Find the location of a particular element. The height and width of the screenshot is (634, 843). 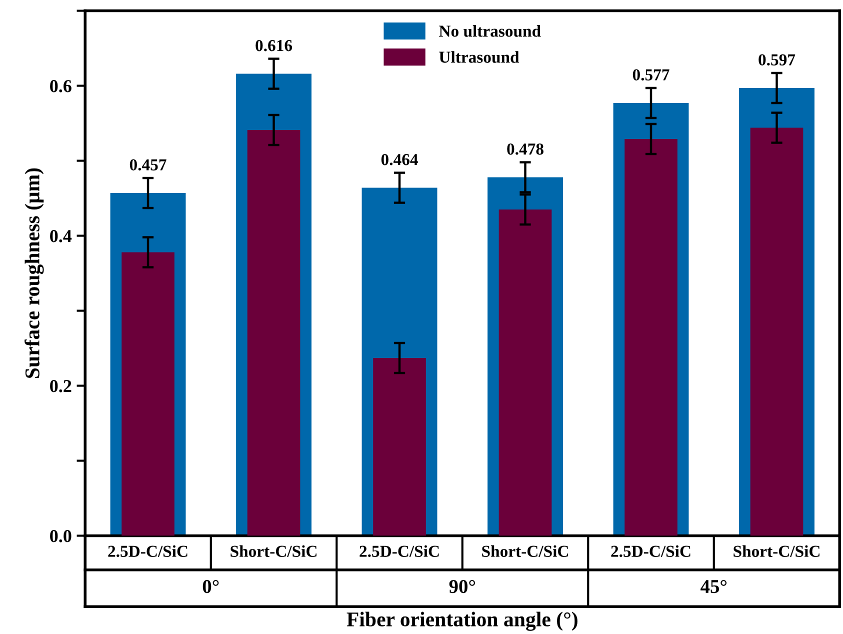

y-tick-label: 0.6 is located at coordinates (61, 86).